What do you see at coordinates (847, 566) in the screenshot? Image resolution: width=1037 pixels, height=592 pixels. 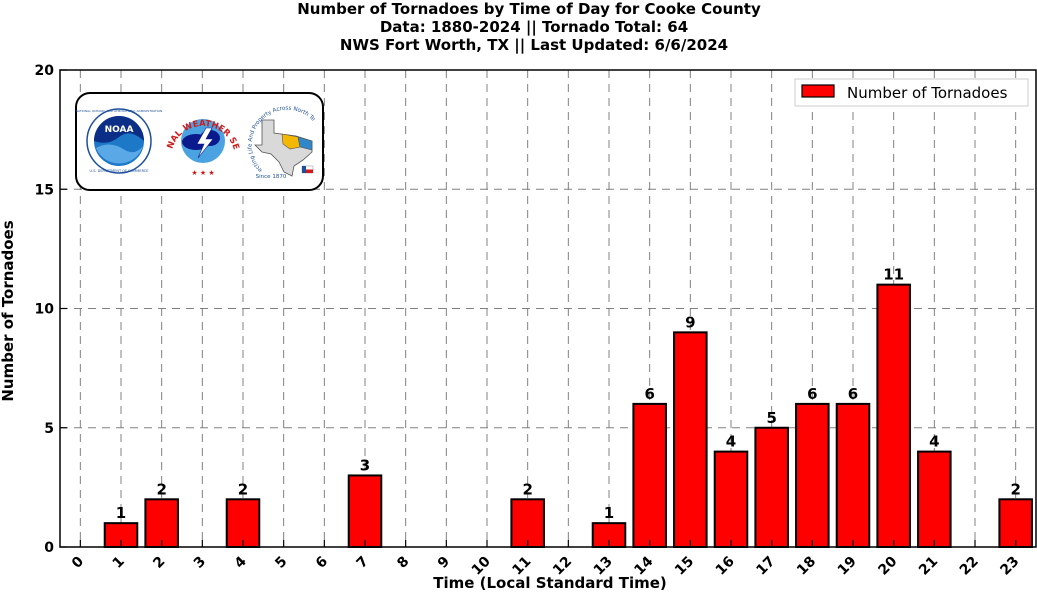 I see `x-tick-label: 19` at bounding box center [847, 566].